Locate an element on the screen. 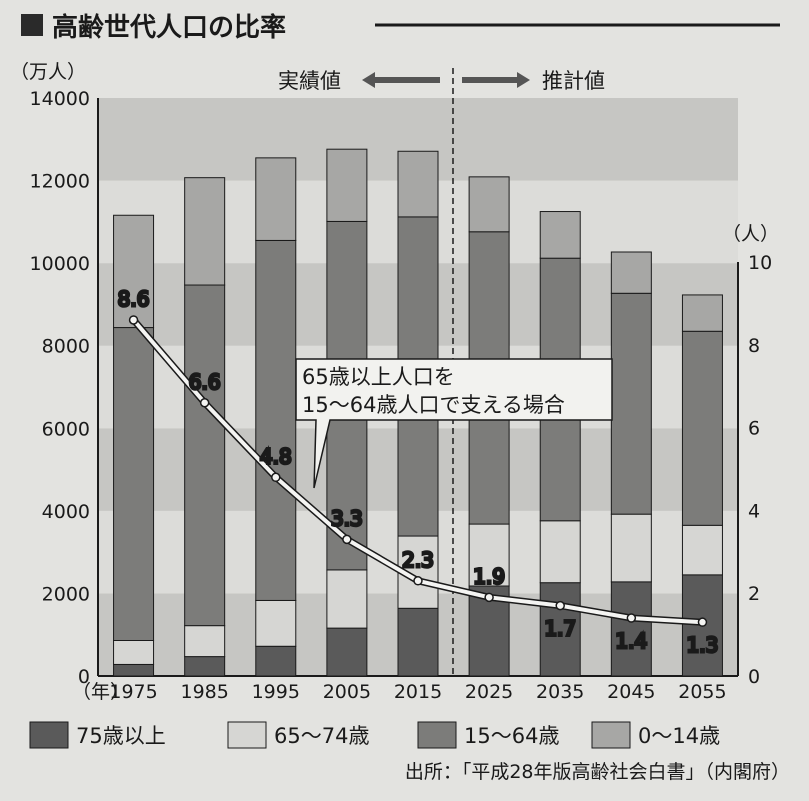  legend-label: 75歳以上 is located at coordinates (121, 736).